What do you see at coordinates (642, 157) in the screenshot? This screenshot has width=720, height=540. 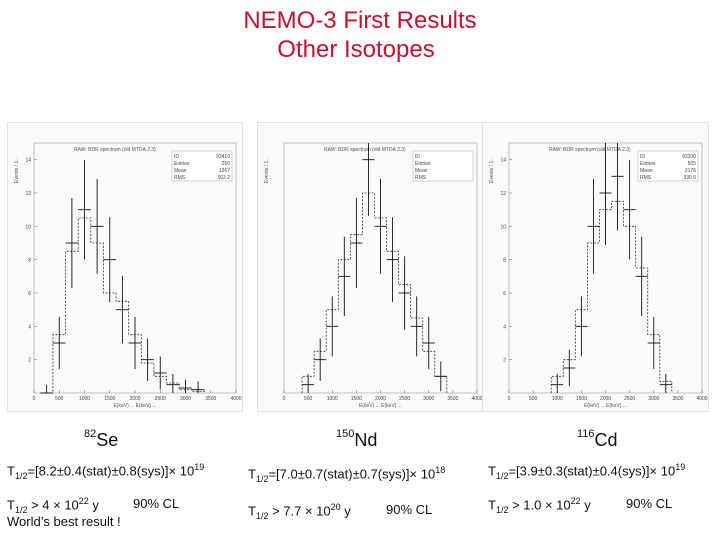 I see `stats-label: ID` at bounding box center [642, 157].